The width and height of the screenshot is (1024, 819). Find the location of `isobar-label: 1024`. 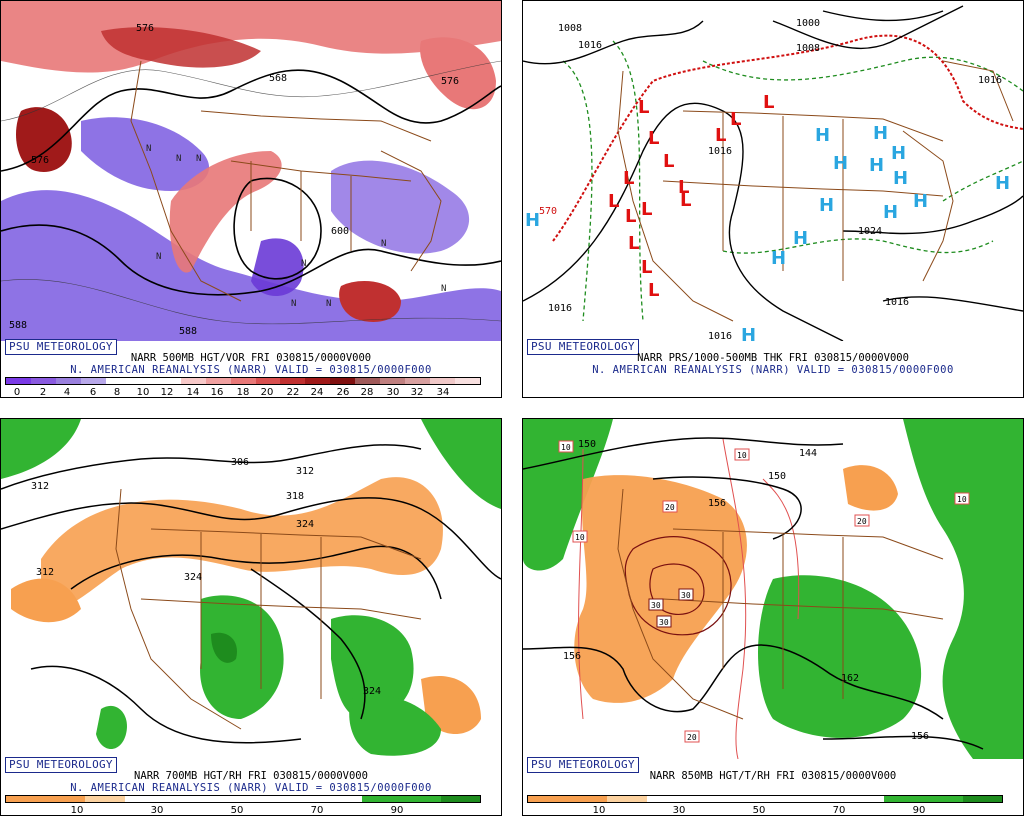

isobar-label: 1024 is located at coordinates (870, 231).